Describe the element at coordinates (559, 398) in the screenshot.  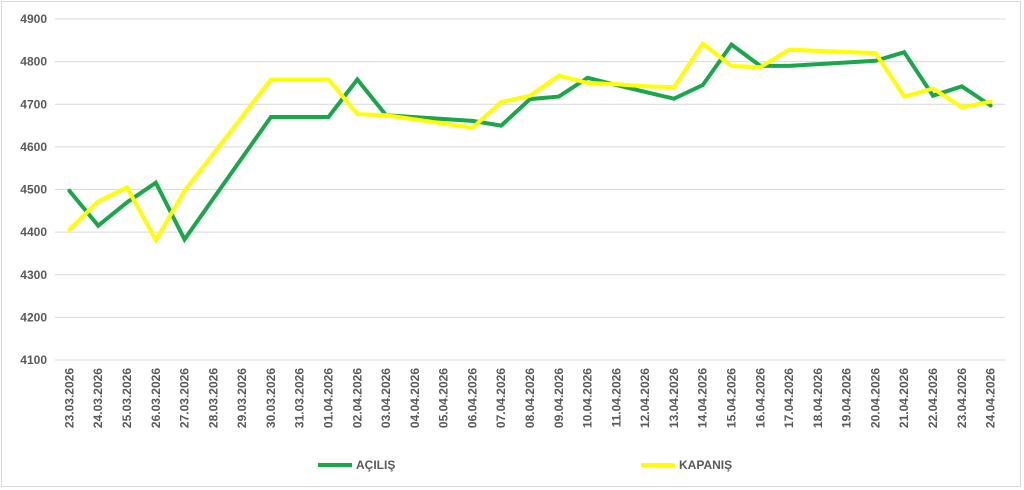
I see `x-tick-label: 09.04.2026` at that location.